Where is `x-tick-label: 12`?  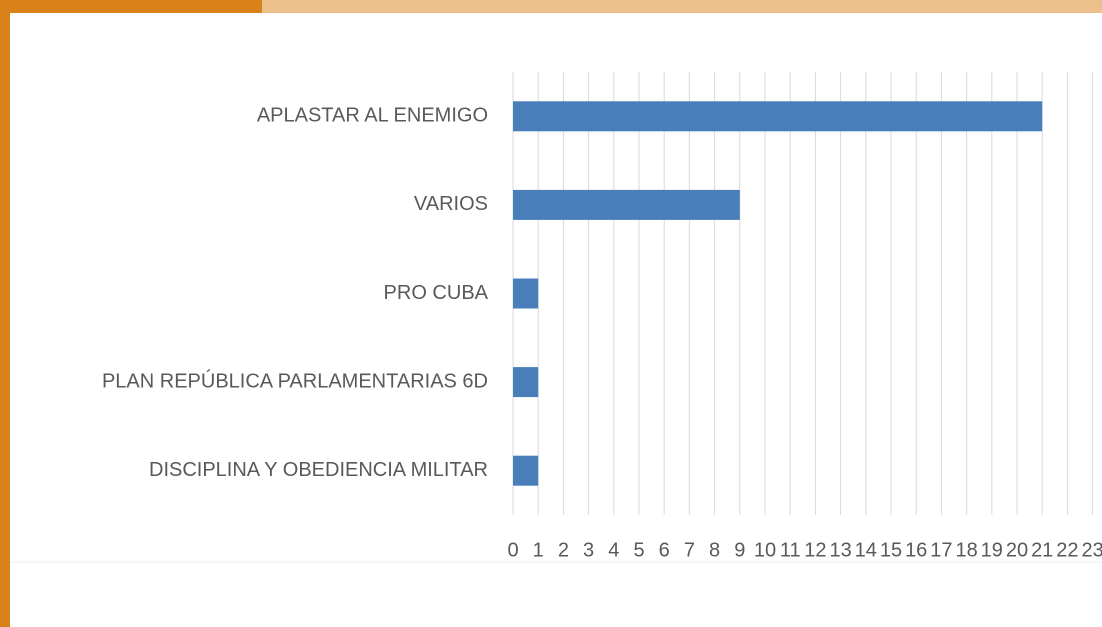 x-tick-label: 12 is located at coordinates (815, 550).